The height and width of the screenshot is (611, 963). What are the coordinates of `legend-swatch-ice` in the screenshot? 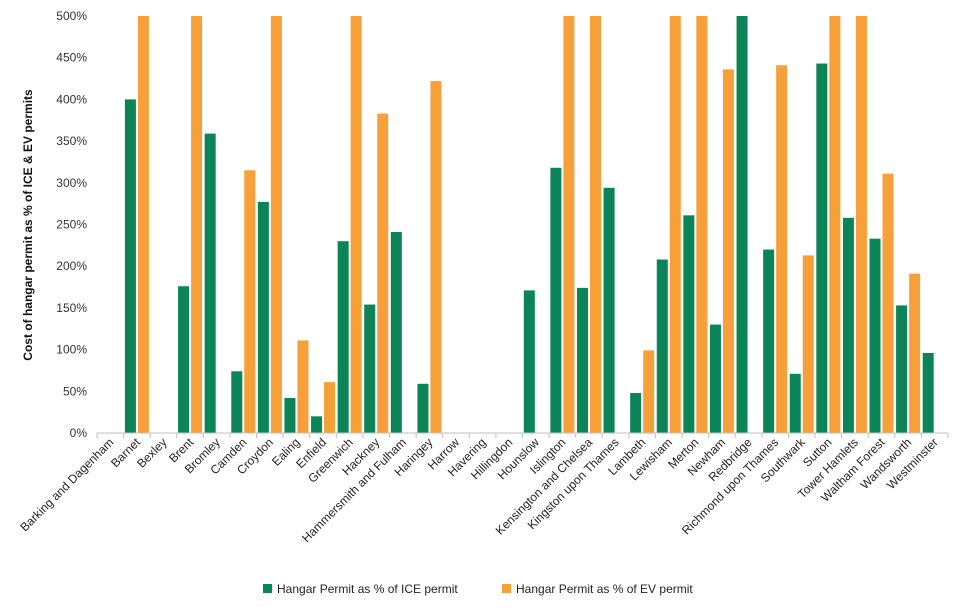 It's located at (267, 588).